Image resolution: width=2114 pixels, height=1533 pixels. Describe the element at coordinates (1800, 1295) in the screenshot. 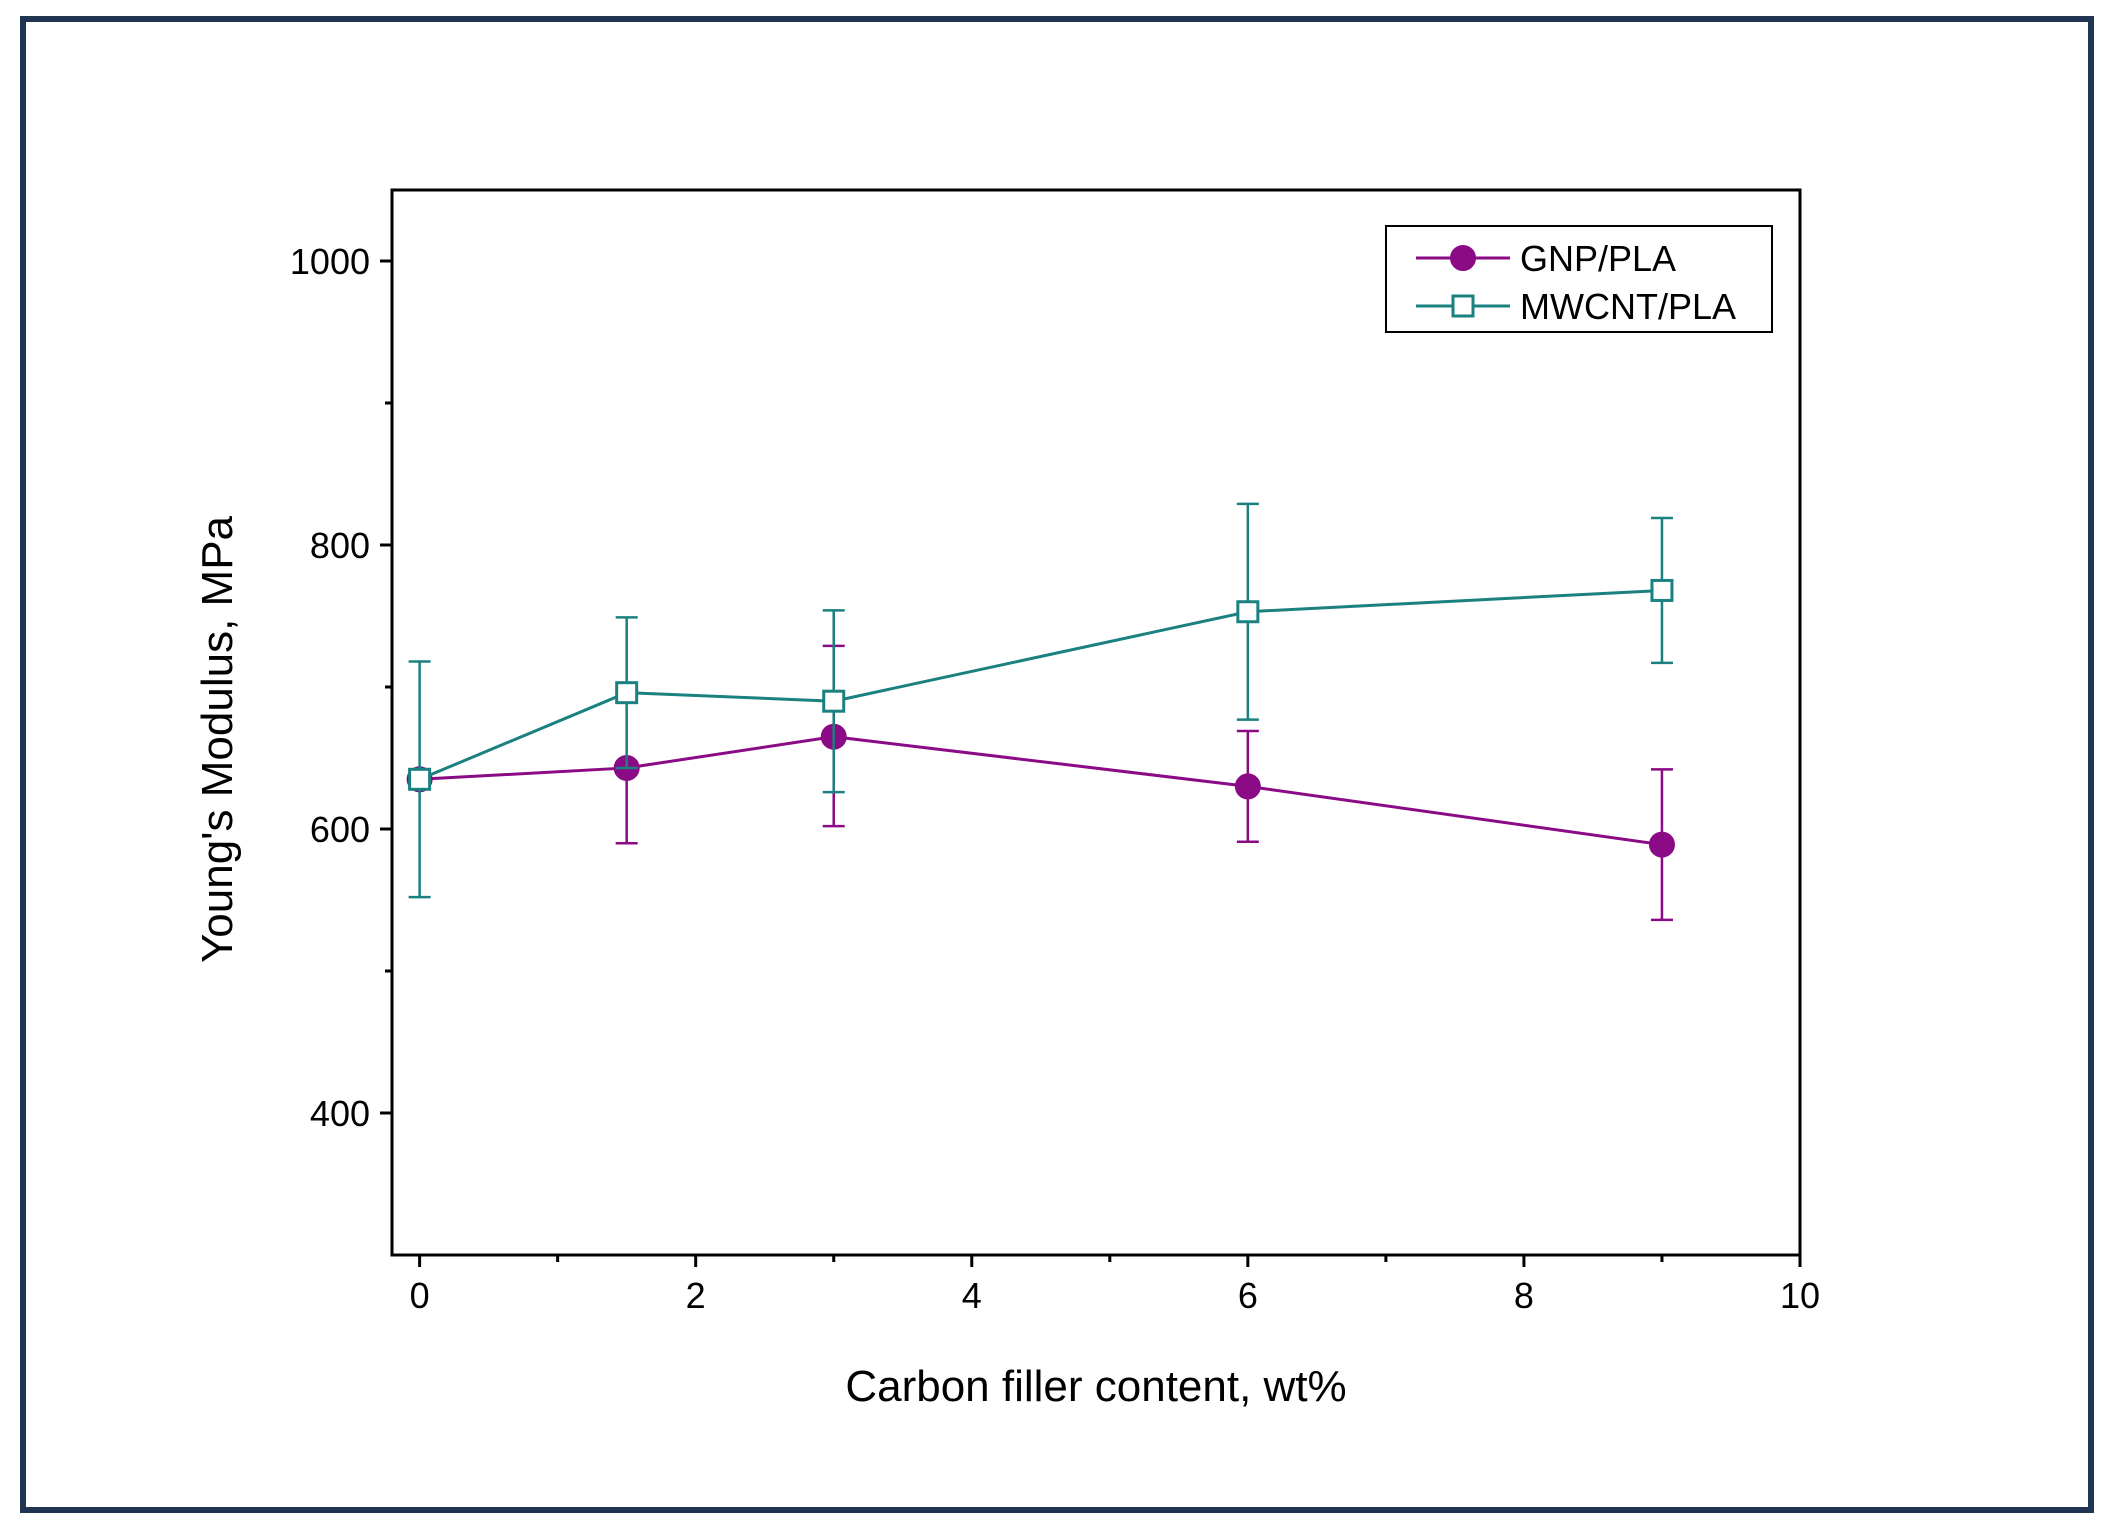

I see `x-tick-label: 10` at that location.